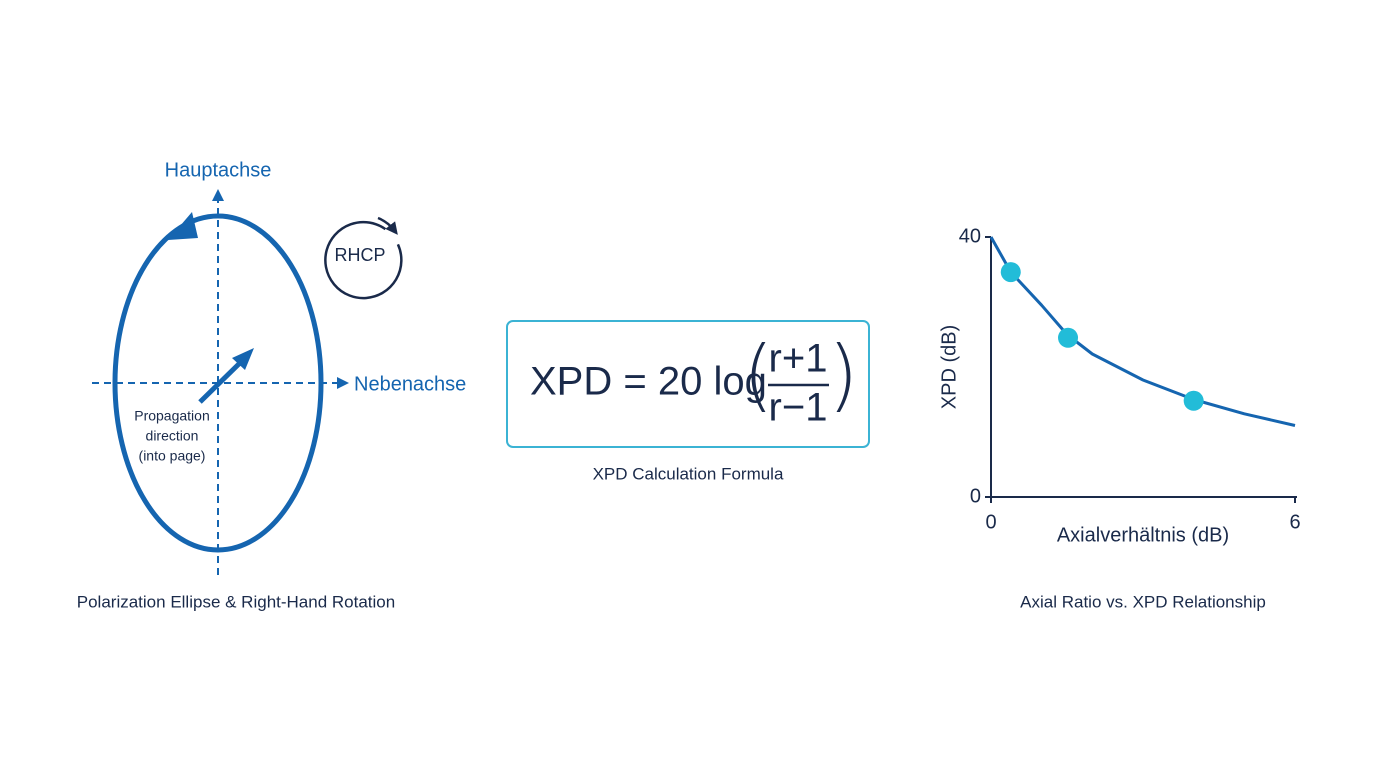 Image resolution: width=1376 pixels, height=768 pixels. Describe the element at coordinates (172, 416) in the screenshot. I see `propagation-label: Propagation` at that location.